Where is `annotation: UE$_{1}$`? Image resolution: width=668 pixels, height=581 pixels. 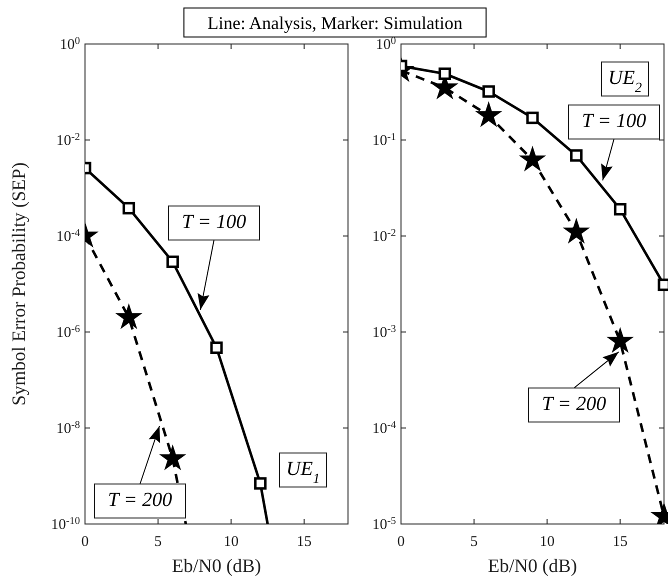 annotation: UE$_{1}$ is located at coordinates (303, 472).